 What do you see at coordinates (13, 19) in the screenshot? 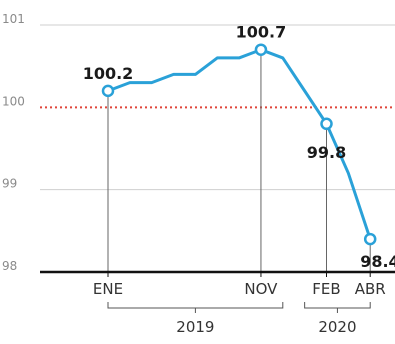
I see `y-tick-label: 101` at bounding box center [13, 19].